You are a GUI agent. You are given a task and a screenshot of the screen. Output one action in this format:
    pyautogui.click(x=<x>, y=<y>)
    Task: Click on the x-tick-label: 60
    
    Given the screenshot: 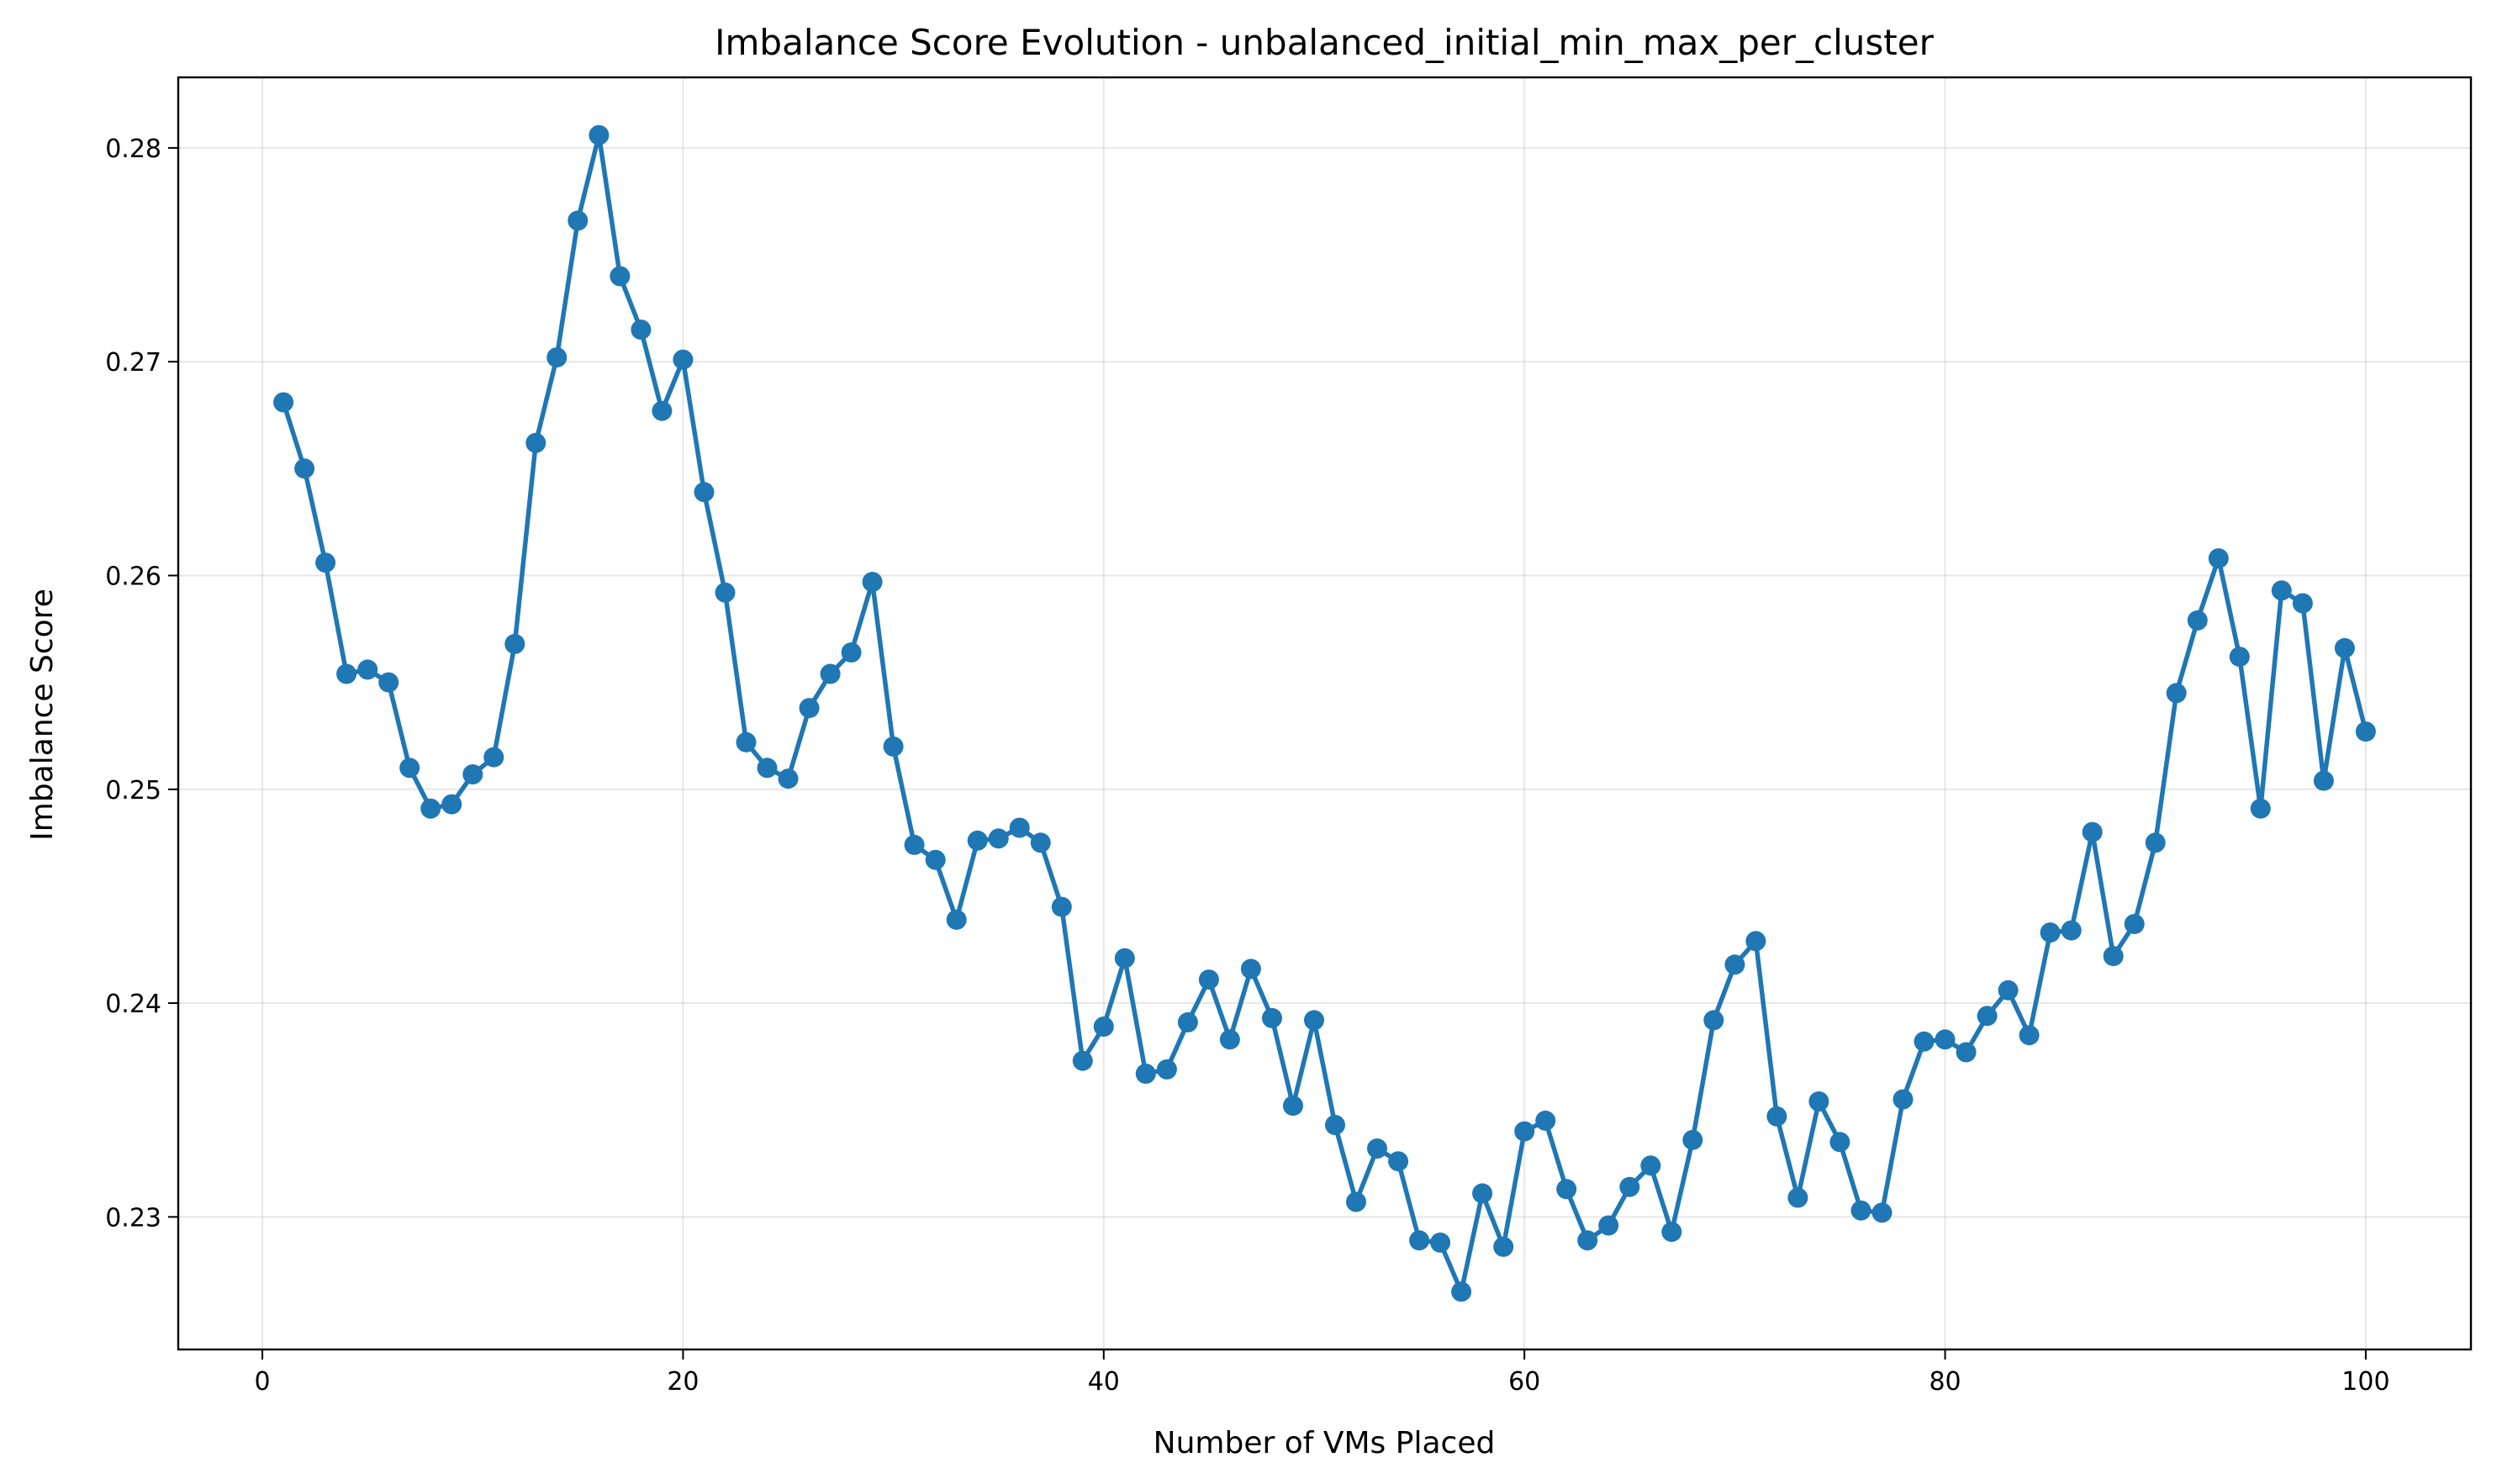 What is the action you would take?
    pyautogui.click(x=1524, y=1382)
    